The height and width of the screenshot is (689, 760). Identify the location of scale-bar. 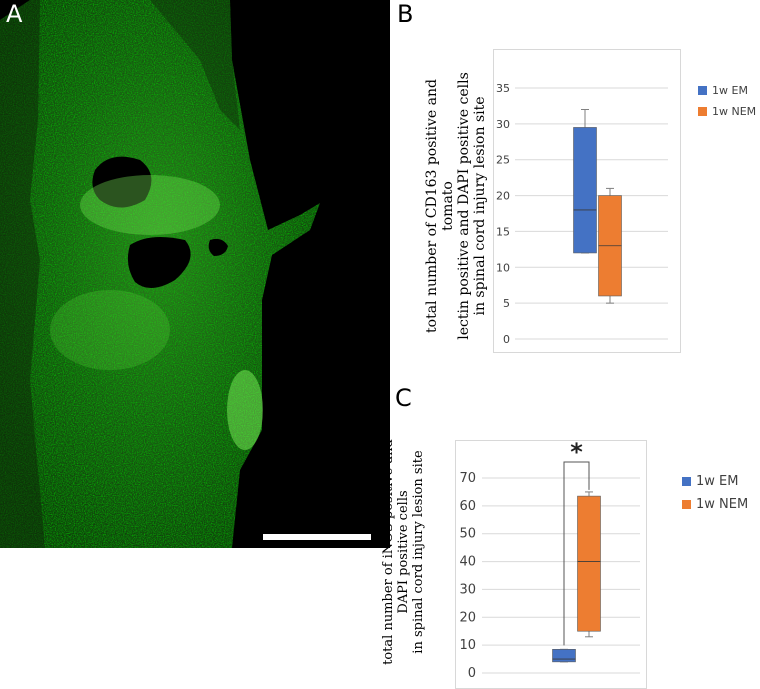
(317, 537).